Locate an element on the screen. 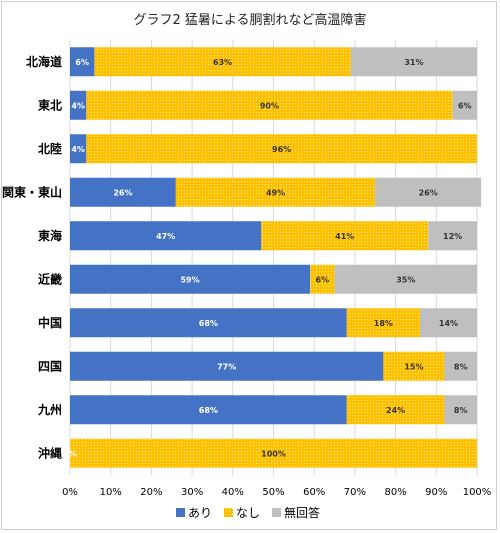  data-label: 15% is located at coordinates (413, 366).